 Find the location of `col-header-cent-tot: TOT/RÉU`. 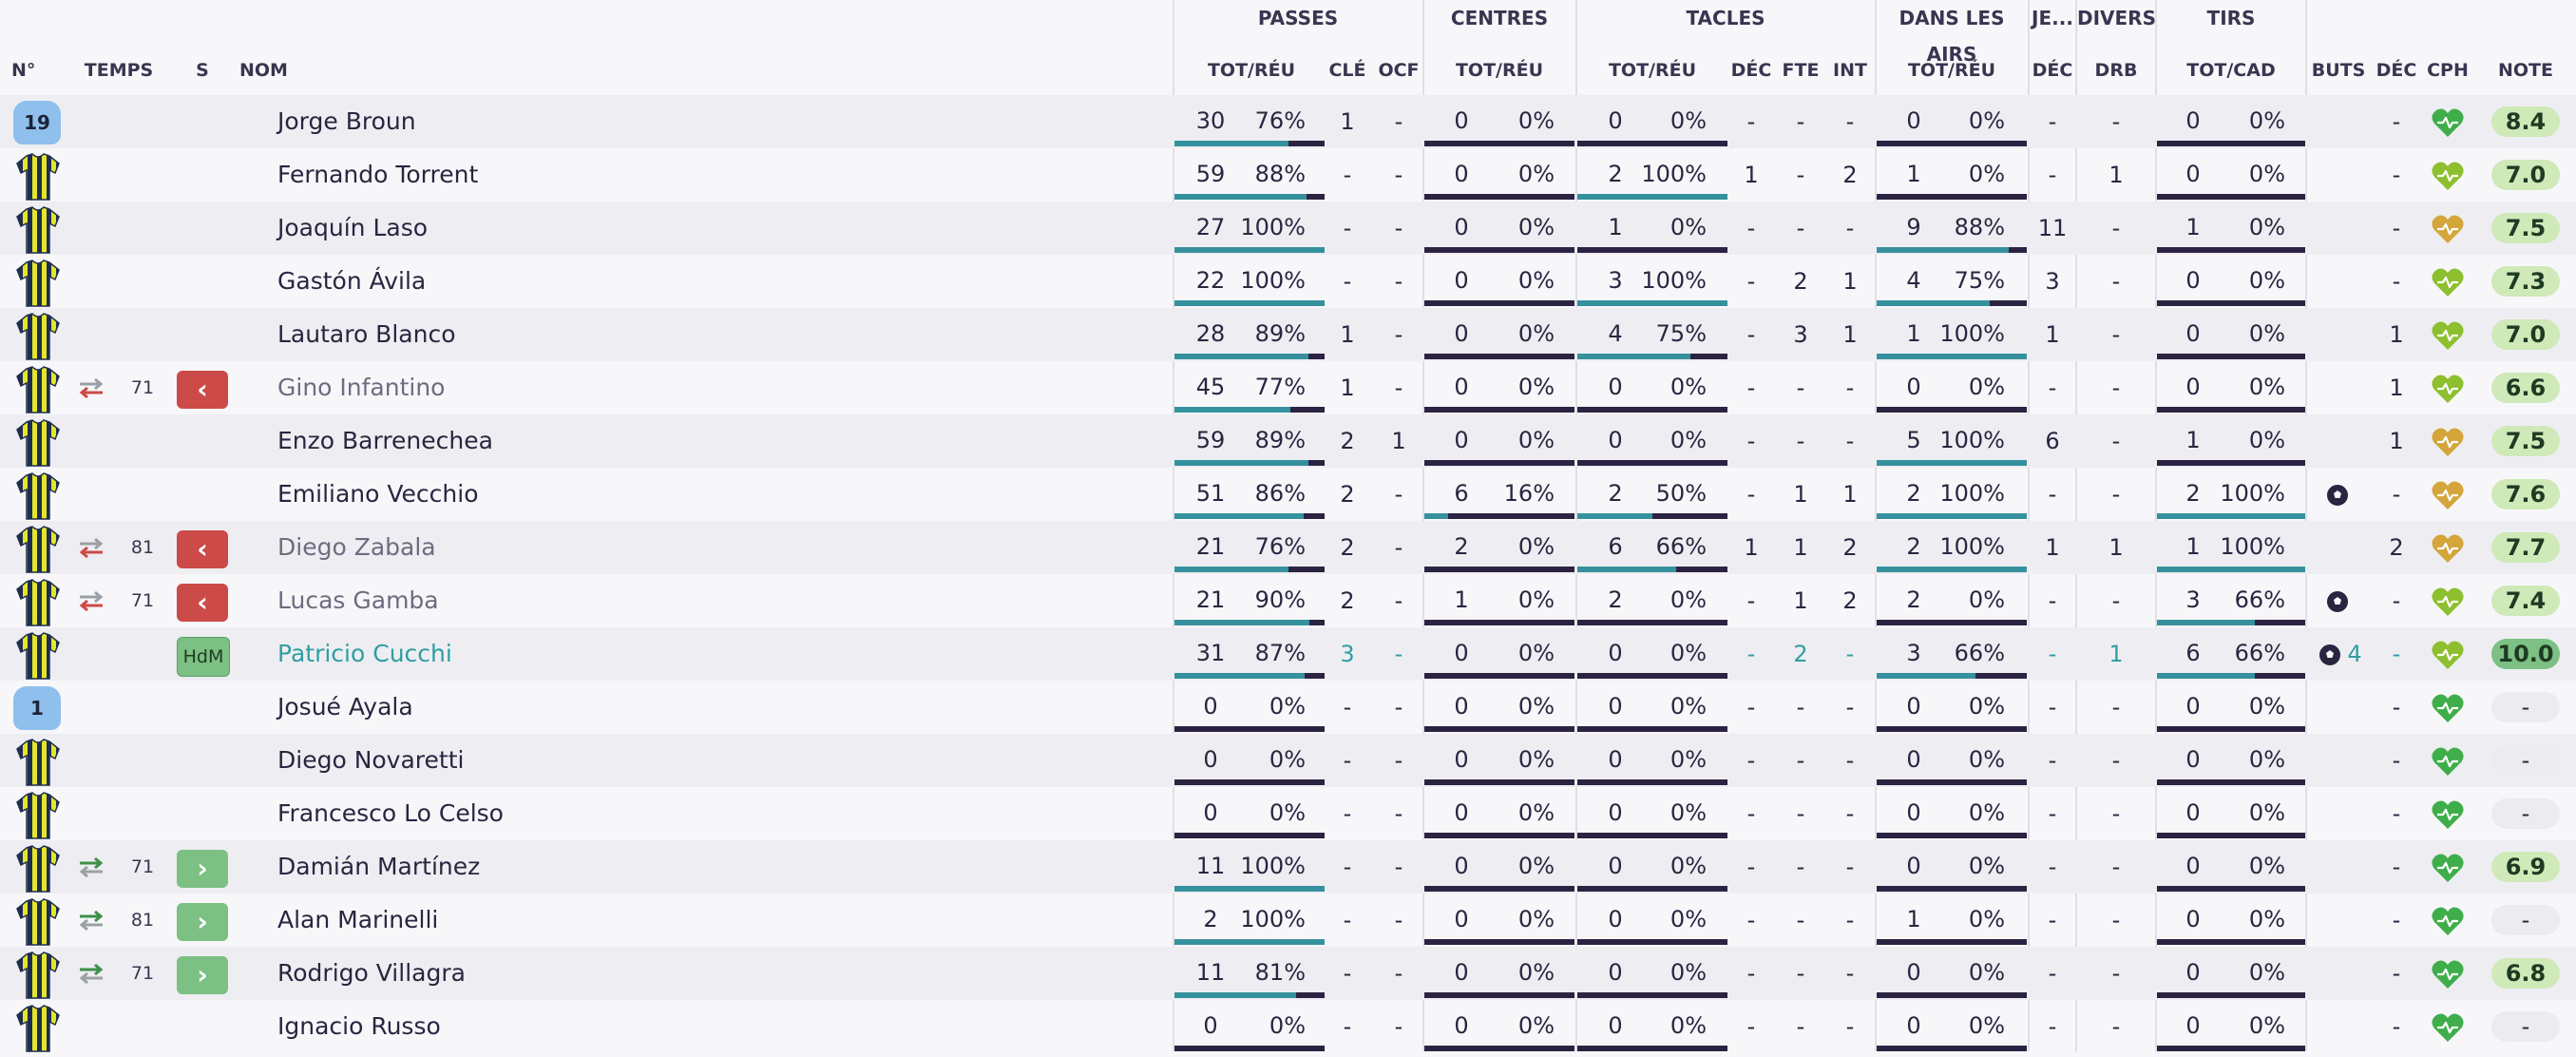

col-header-cent-tot: TOT/RÉU is located at coordinates (1499, 70).